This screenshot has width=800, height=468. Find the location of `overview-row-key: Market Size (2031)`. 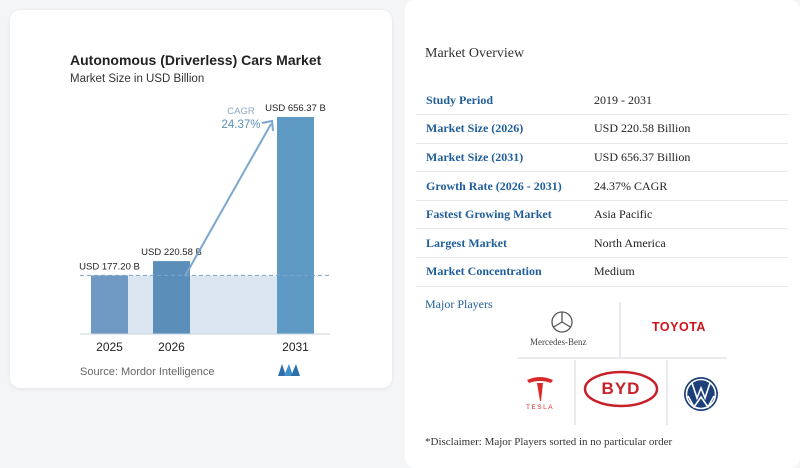

overview-row-key: Market Size (2031) is located at coordinates (500, 158).